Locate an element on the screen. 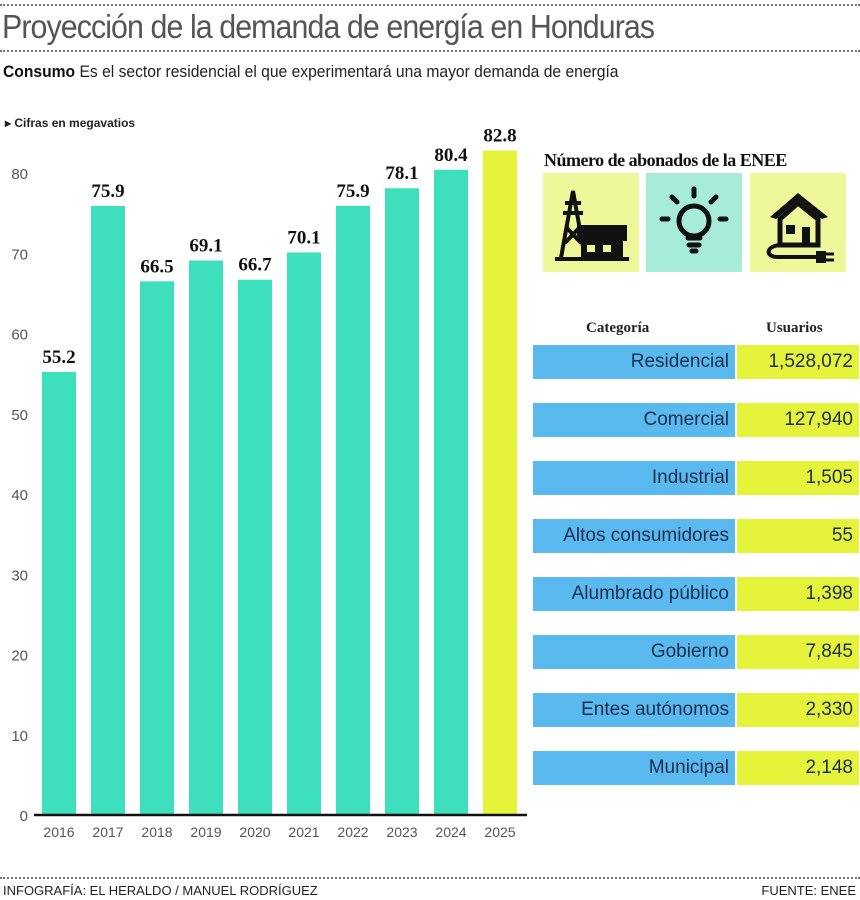  data-label: 82.8 is located at coordinates (499, 136).